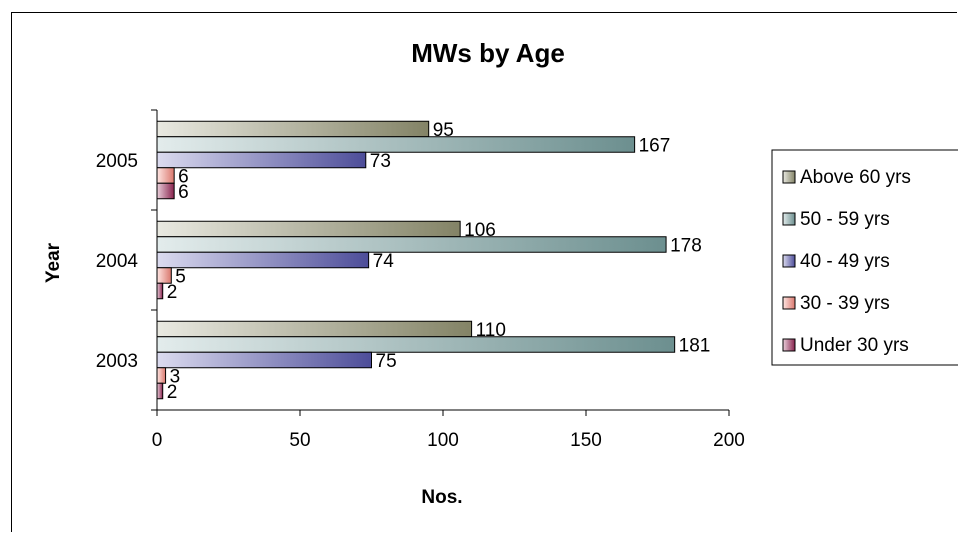 This screenshot has height=534, width=958. I want to click on y-tick-label: 2005, so click(117, 161).